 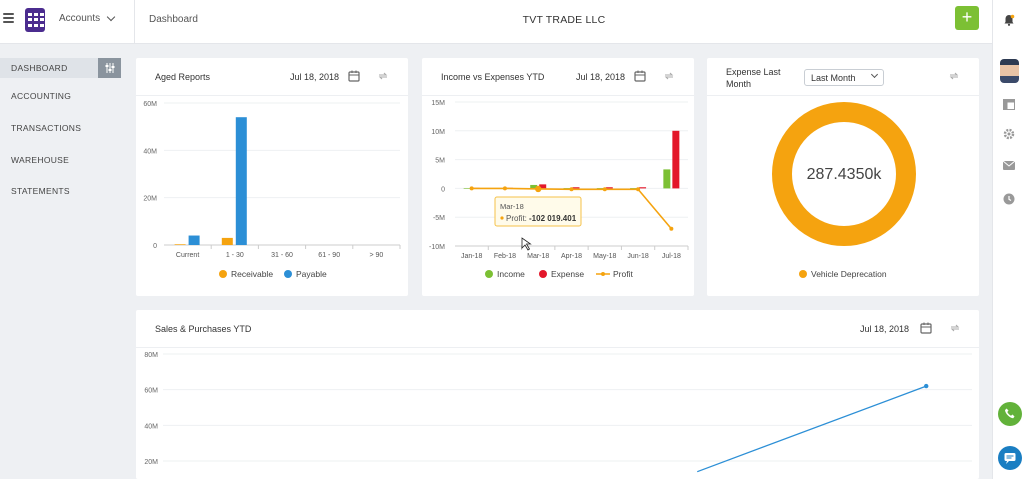 I want to click on card-title: Aged Reports, so click(x=183, y=77).